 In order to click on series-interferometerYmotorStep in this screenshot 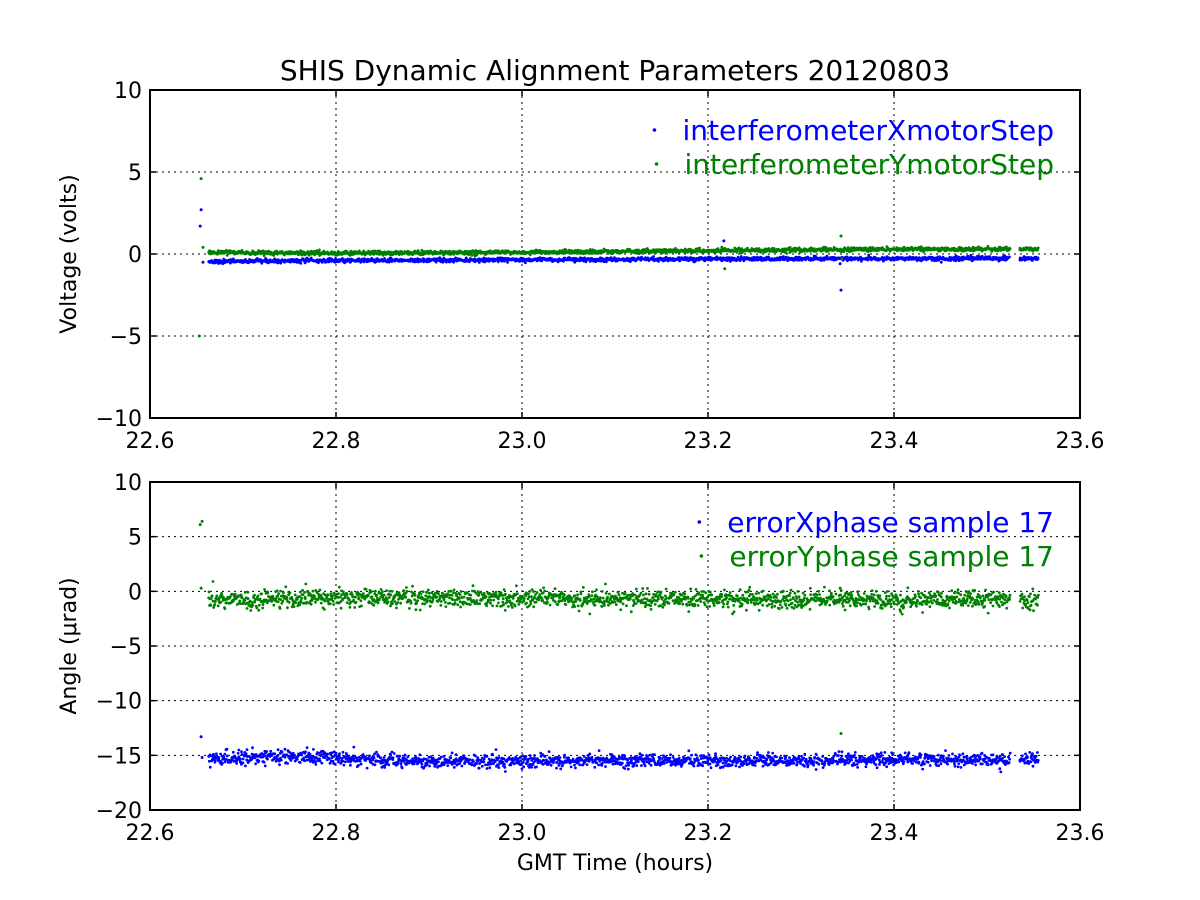, I will do `click(618, 257)`.